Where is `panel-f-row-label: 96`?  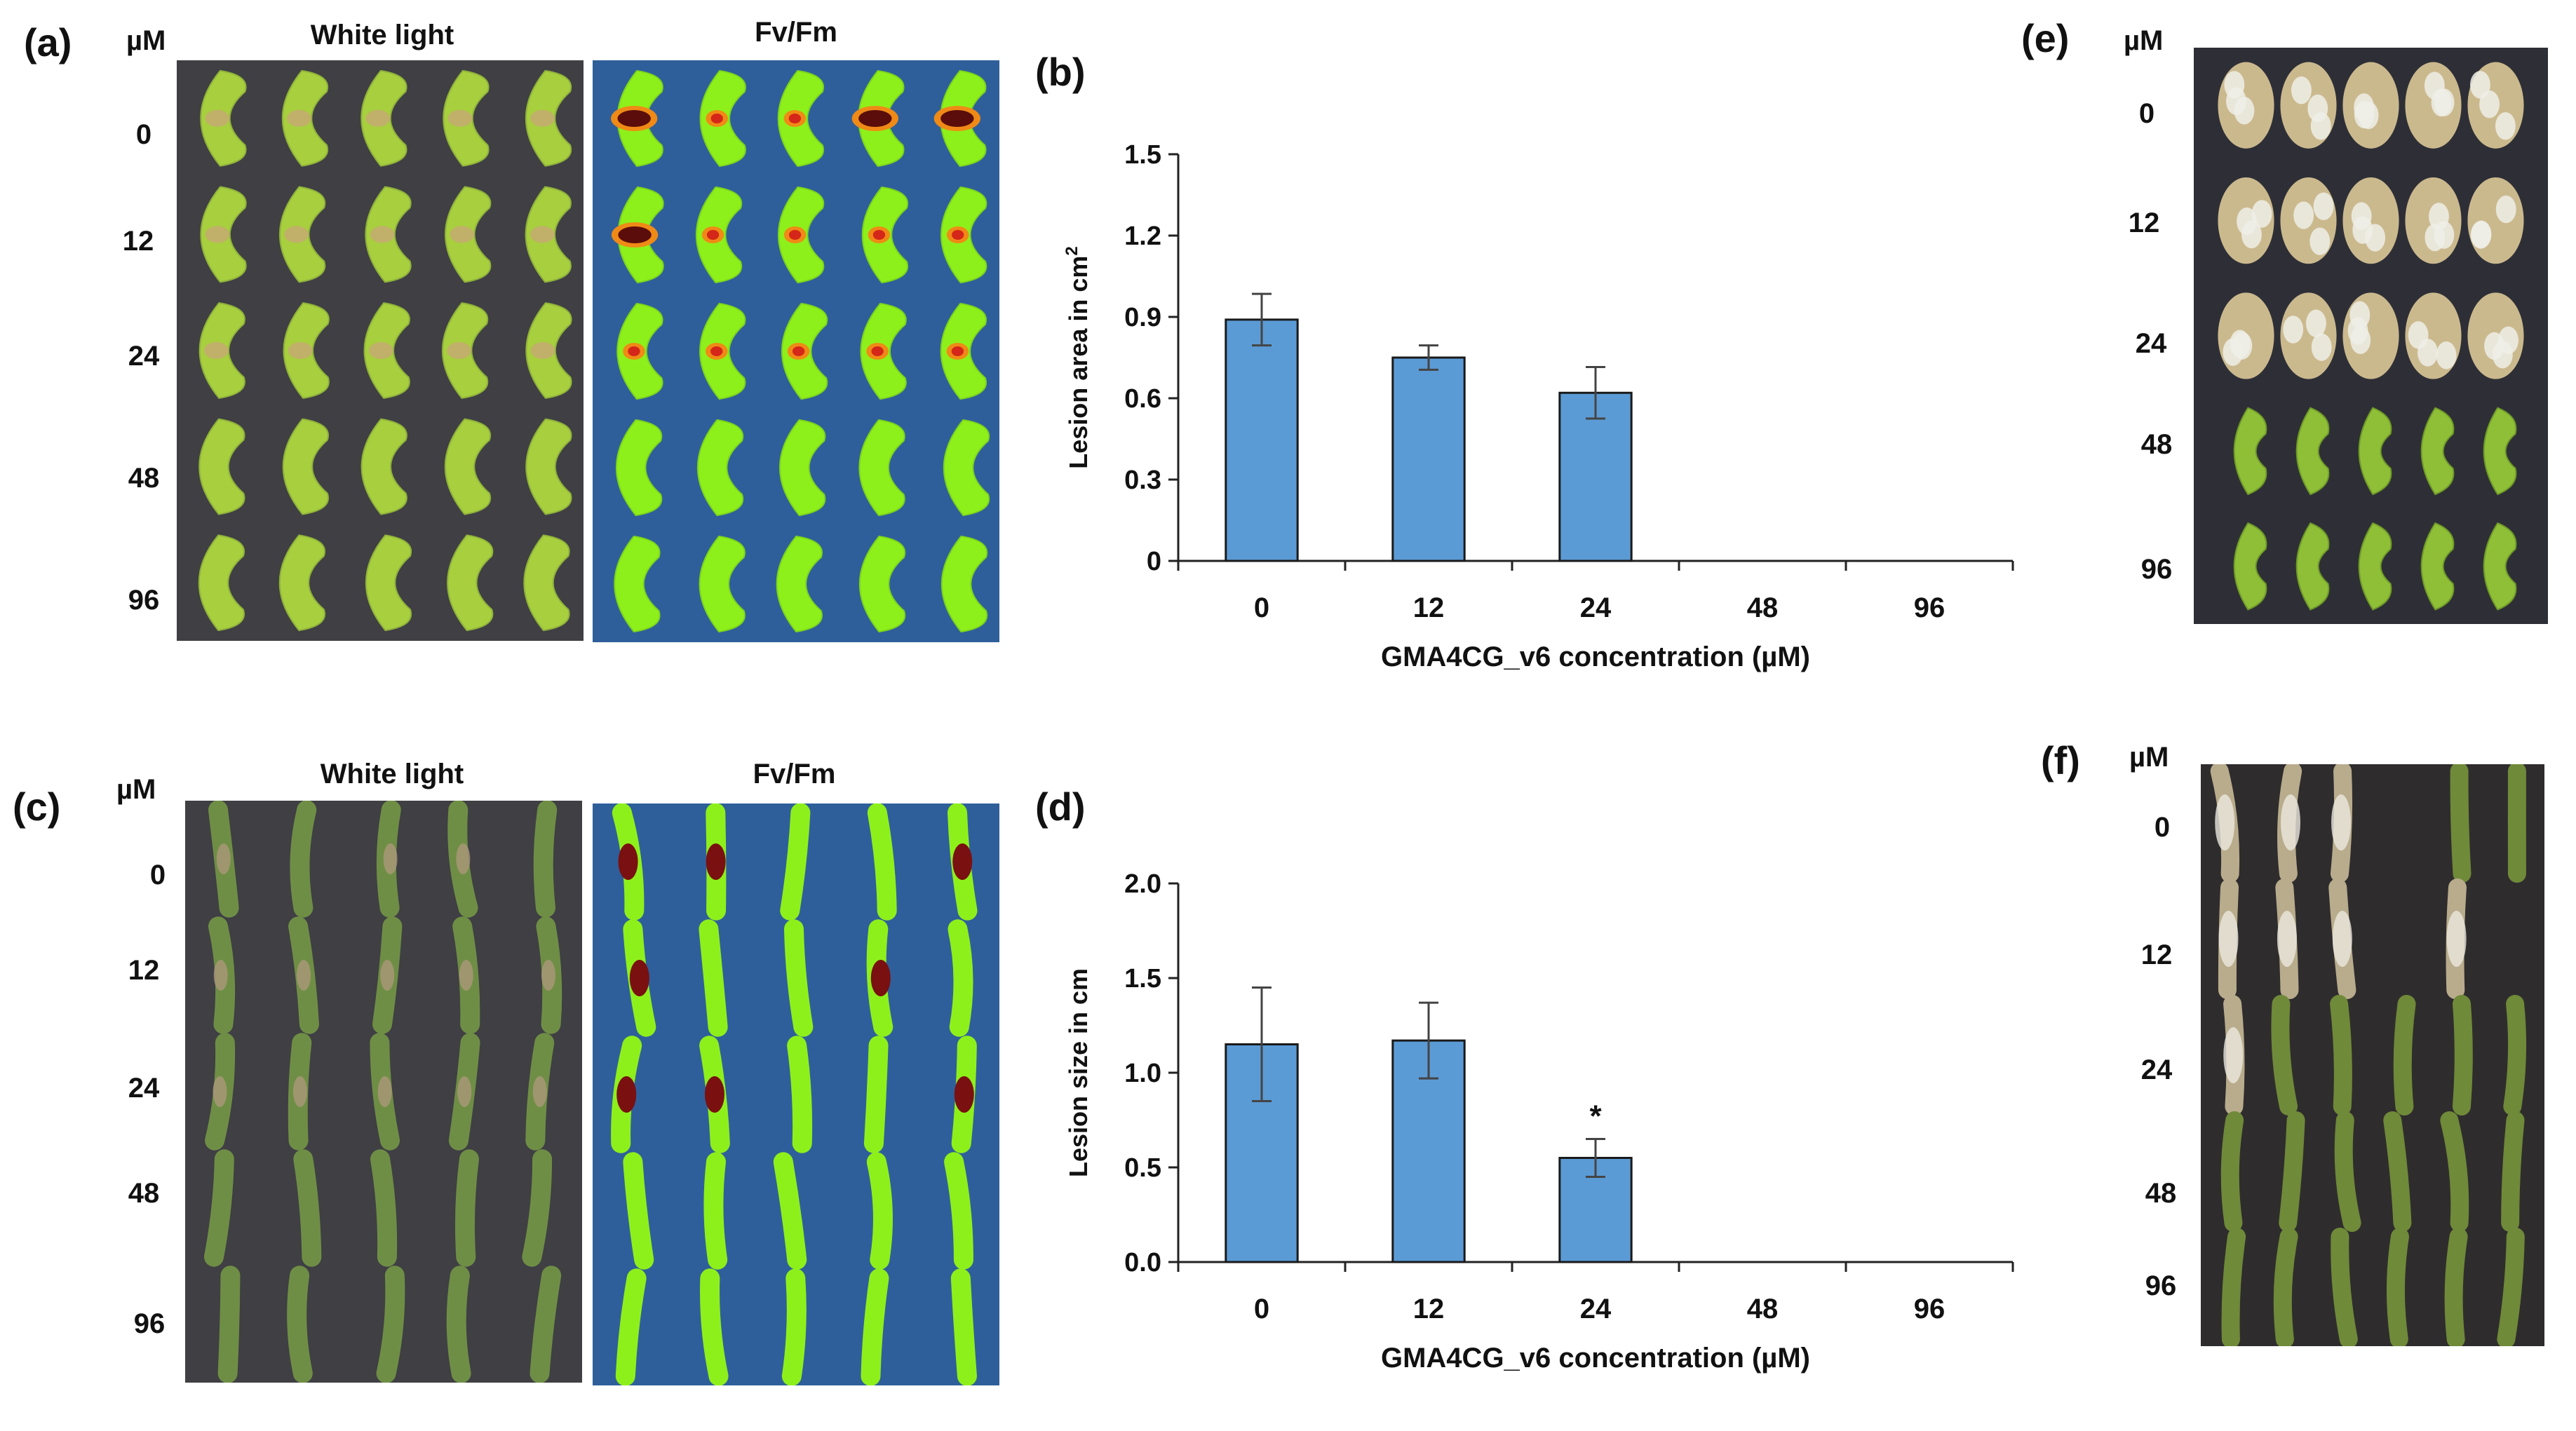
panel-f-row-label: 96 is located at coordinates (2161, 1285).